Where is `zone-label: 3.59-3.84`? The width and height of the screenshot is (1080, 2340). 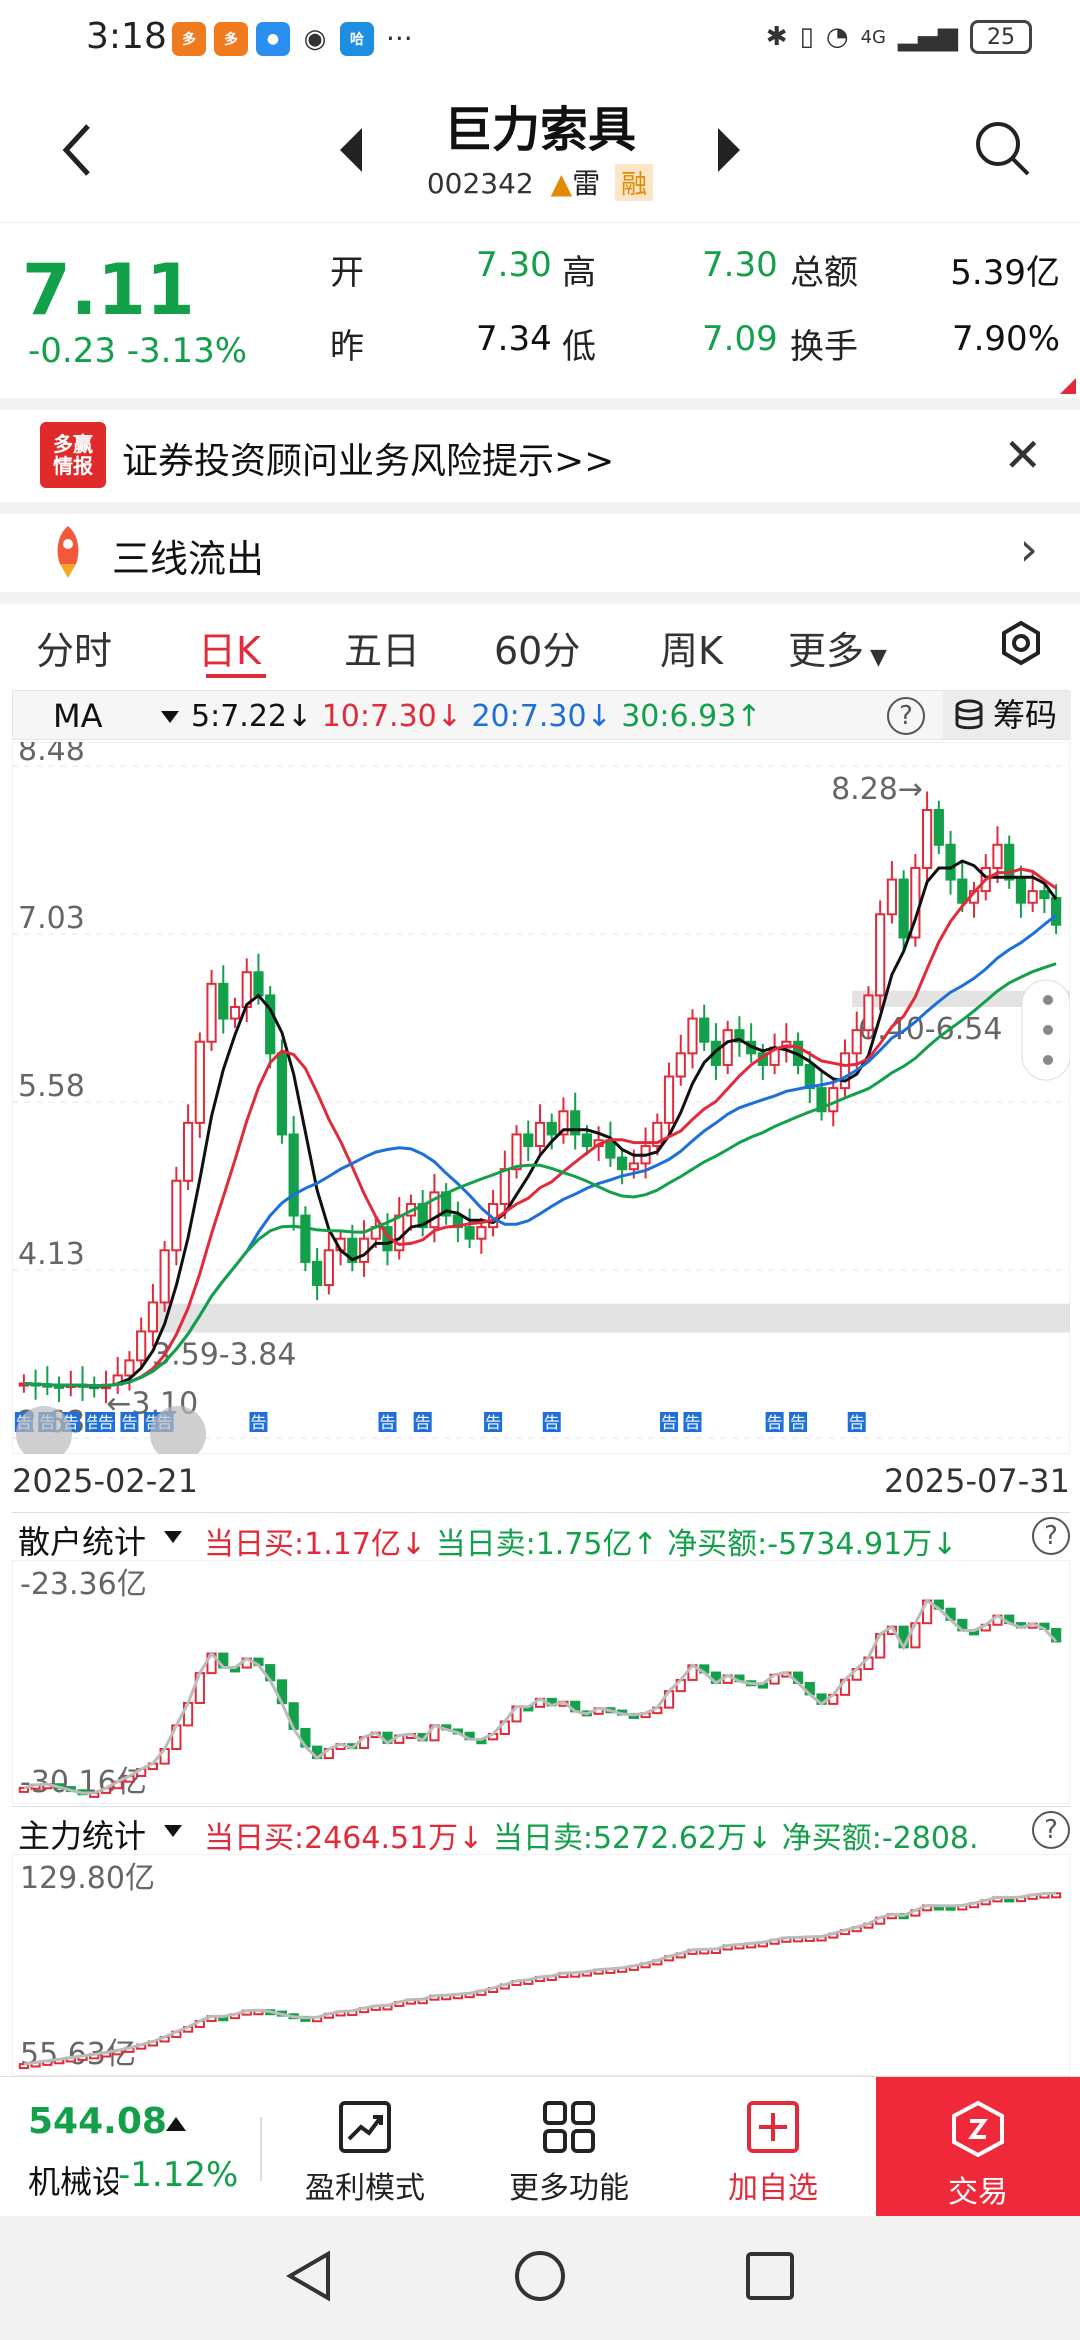
zone-label: 3.59-3.84 is located at coordinates (224, 1355).